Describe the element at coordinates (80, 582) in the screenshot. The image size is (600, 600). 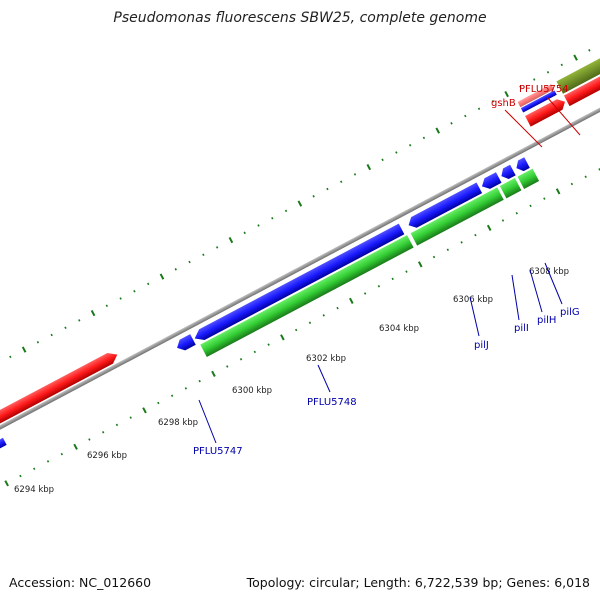
I see `accession-text: Accession: NC_012660` at that location.